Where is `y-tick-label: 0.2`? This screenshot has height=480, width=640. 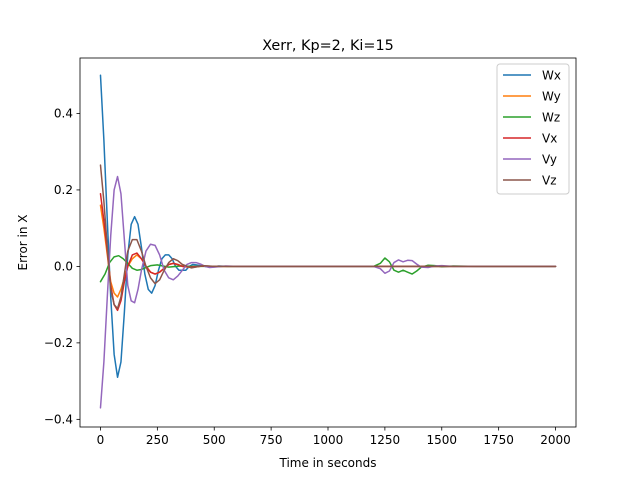
y-tick-label: 0.2 is located at coordinates (63, 190).